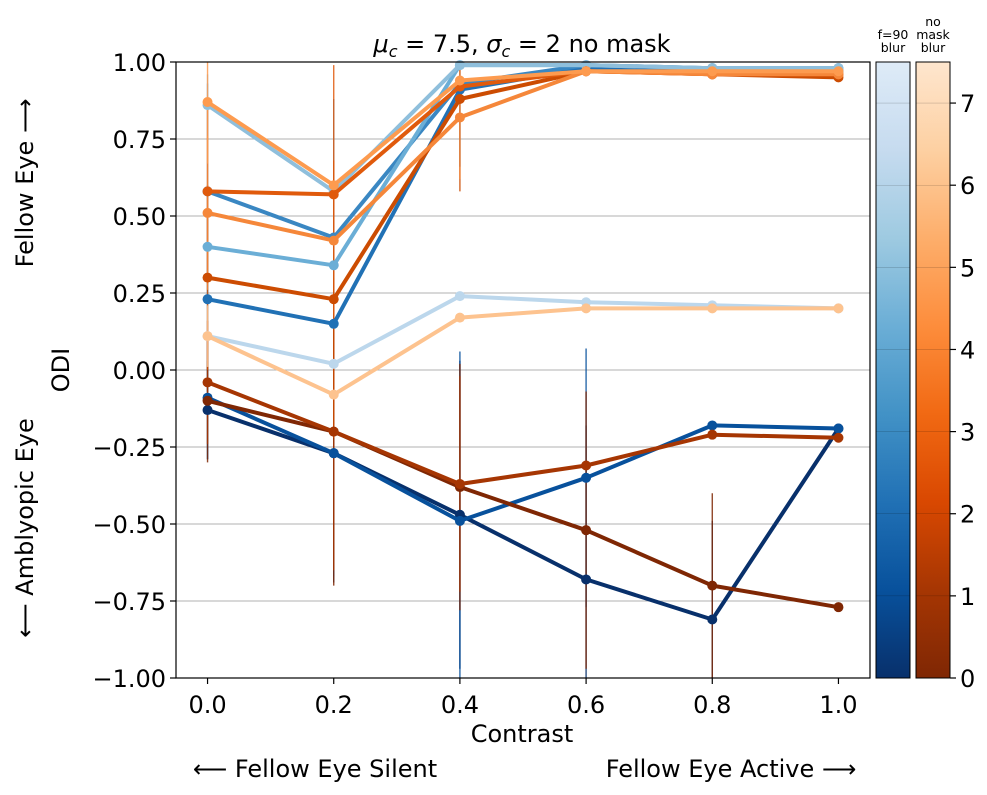  Describe the element at coordinates (334, 705) in the screenshot. I see `x-tick-label-1: 0.2` at that location.